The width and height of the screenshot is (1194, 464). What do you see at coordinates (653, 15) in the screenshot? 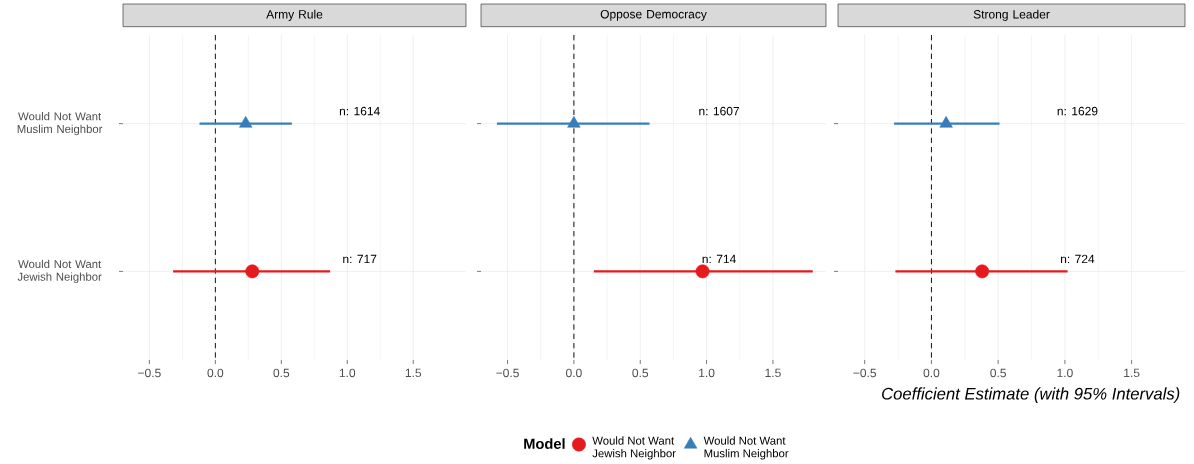
I see `chart-title: Oppose Democracy` at bounding box center [653, 15].